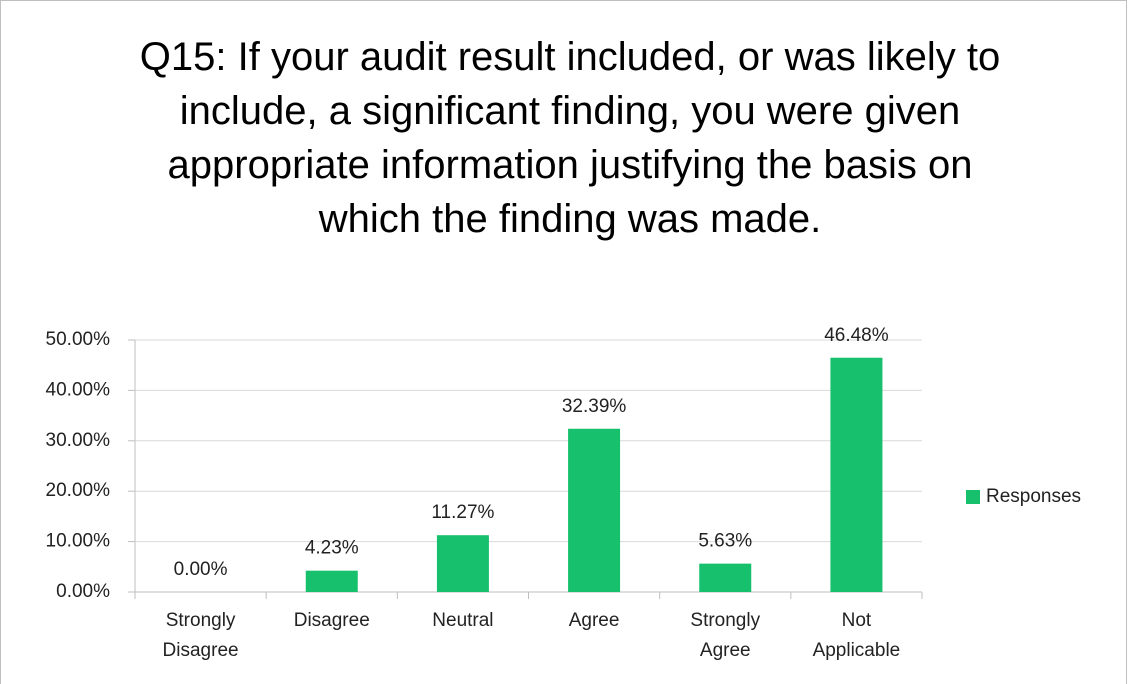 Image resolution: width=1130 pixels, height=684 pixels. What do you see at coordinates (594, 620) in the screenshot?
I see `x-tick-label: Agree` at bounding box center [594, 620].